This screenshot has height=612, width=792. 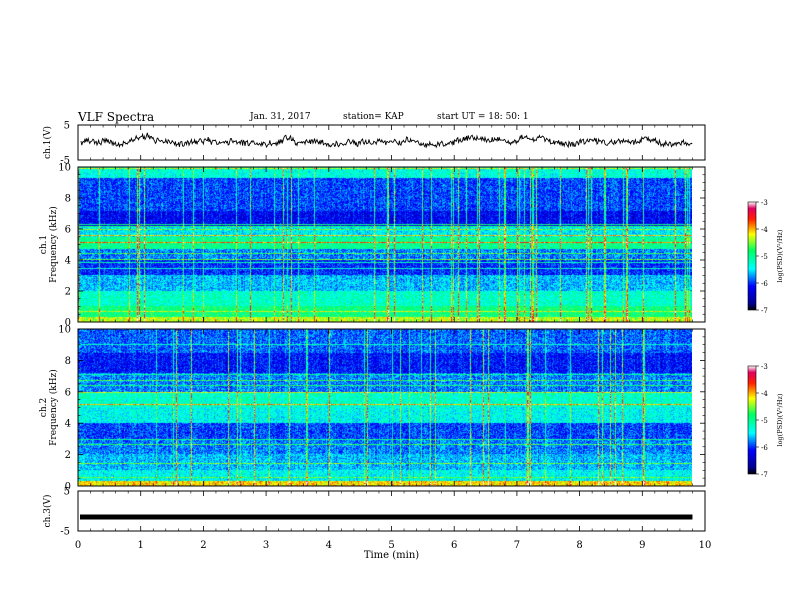 I want to click on ch1-waveform-frame, so click(x=391, y=142).